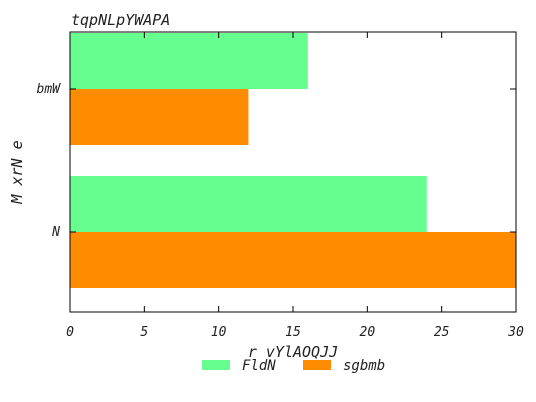 The height and width of the screenshot is (402, 536). Describe the element at coordinates (259, 366) in the screenshot. I see `legend-label-FldN: FldN` at that location.